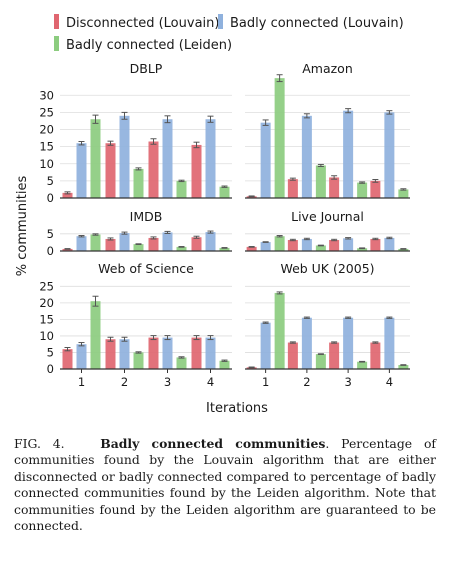 This screenshot has height=570, width=449. I want to click on legend-label-badly-connected-louvain: Badly connected (Louvain), so click(317, 23).